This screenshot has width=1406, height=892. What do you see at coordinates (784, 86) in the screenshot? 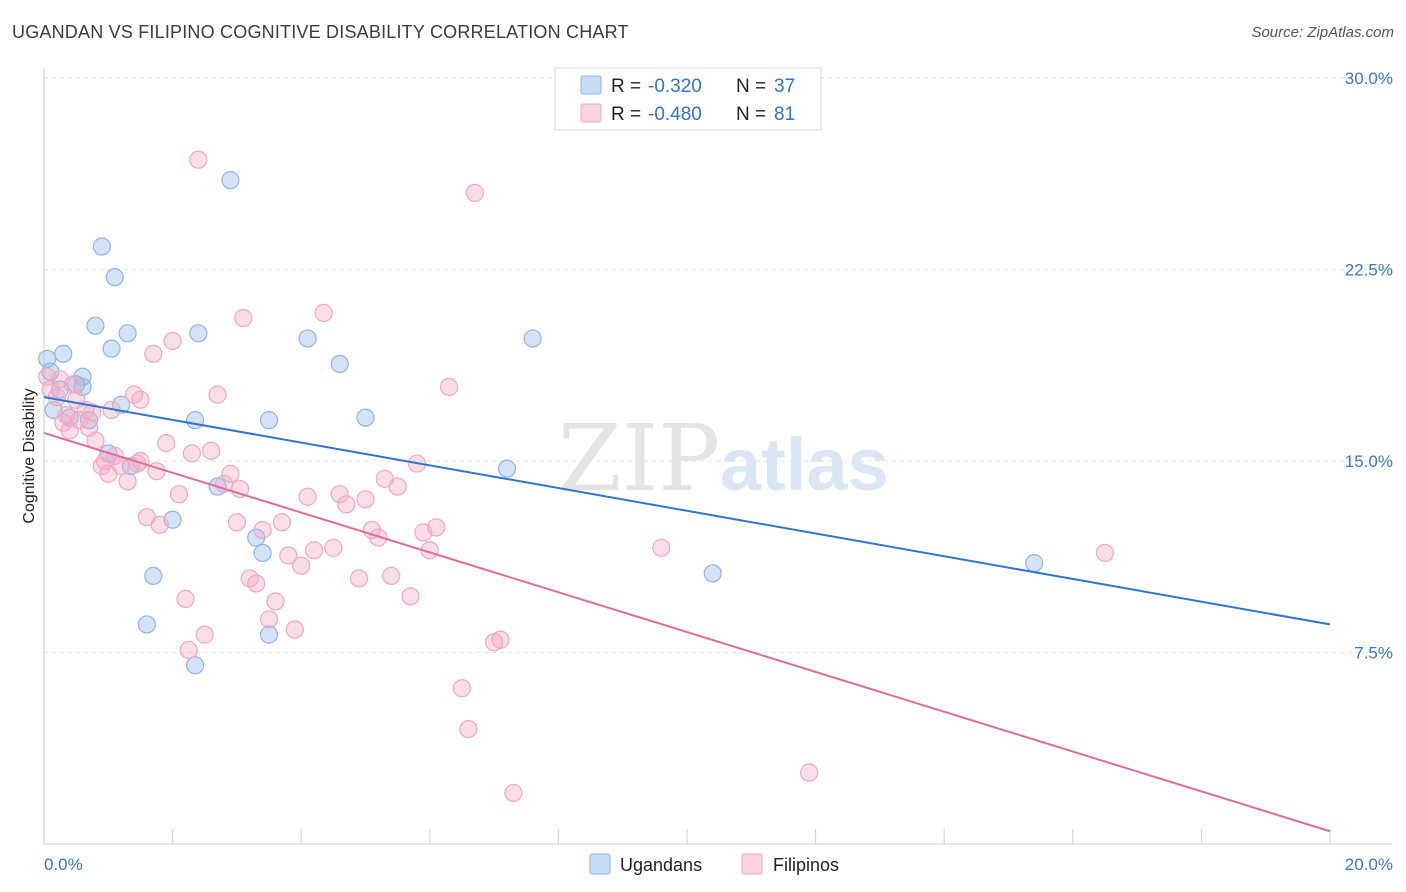
I see `stats-n-value-ugandans: 37` at bounding box center [784, 86].